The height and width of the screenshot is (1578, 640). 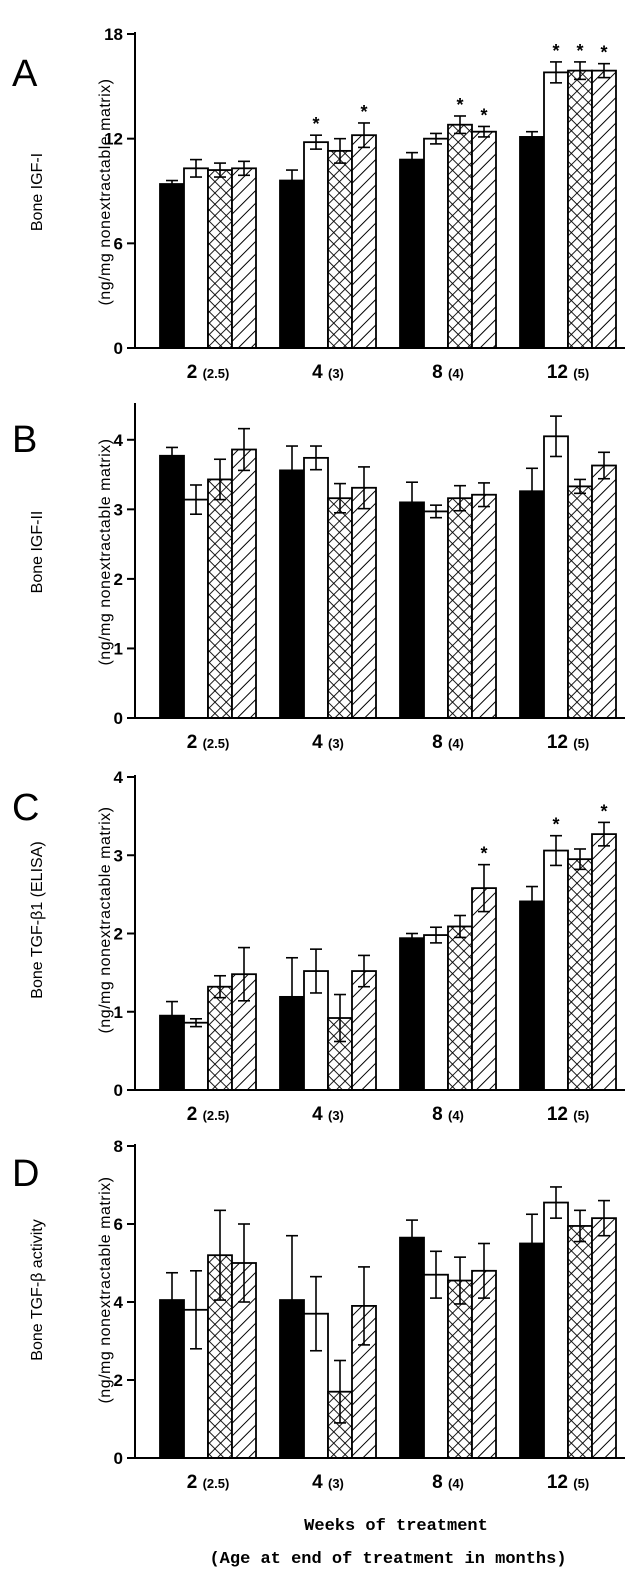 I want to click on panel-a-ylabel-units: (ng/mg nonextractable matrix), so click(x=105, y=191).